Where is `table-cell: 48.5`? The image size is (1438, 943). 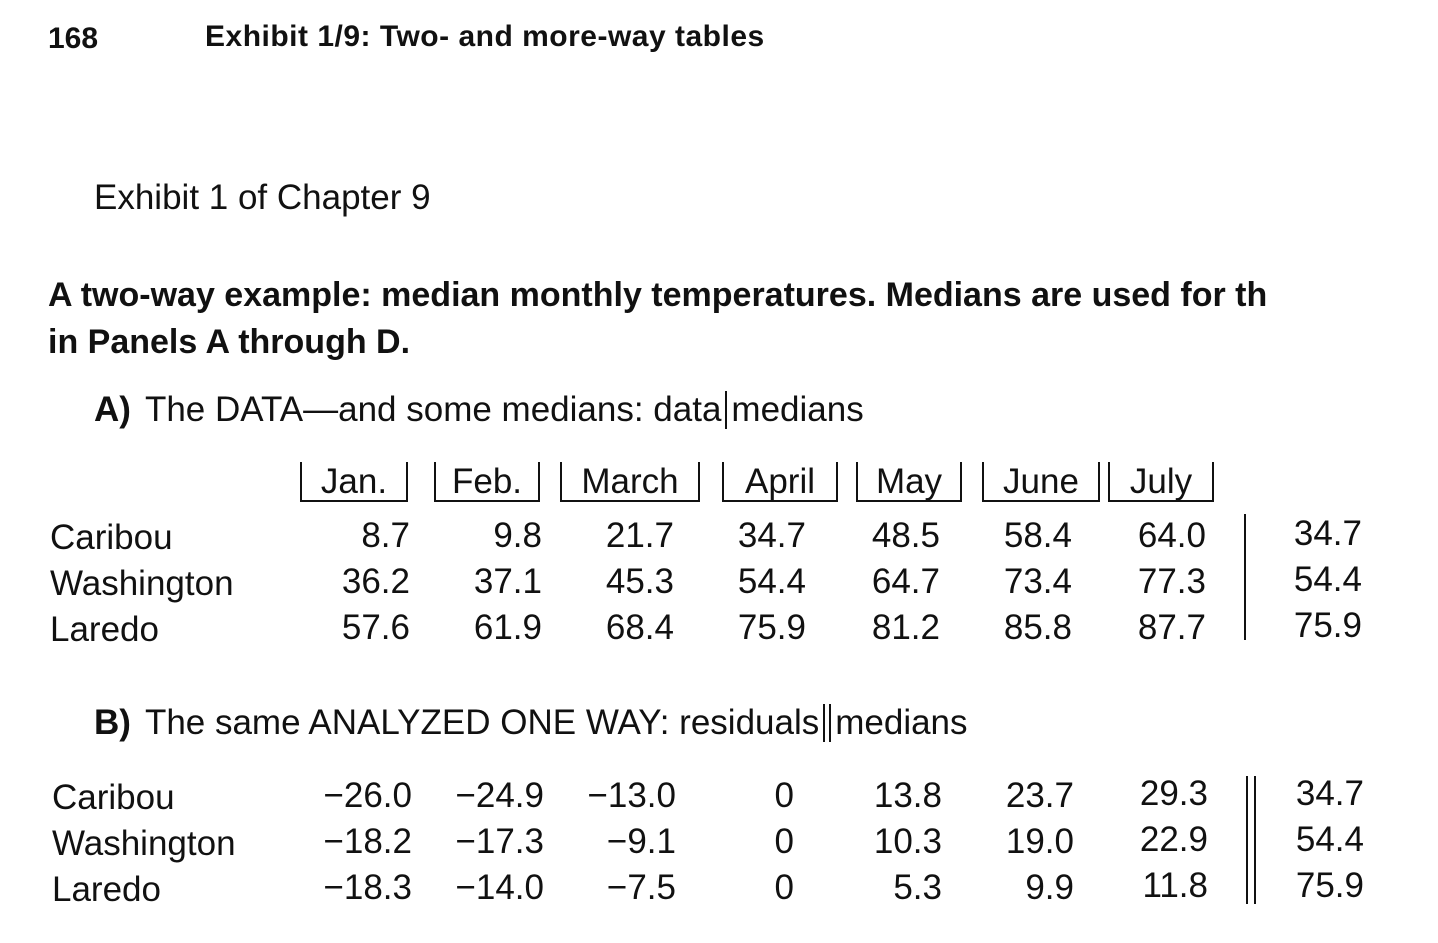 table-cell: 48.5 is located at coordinates (905, 535).